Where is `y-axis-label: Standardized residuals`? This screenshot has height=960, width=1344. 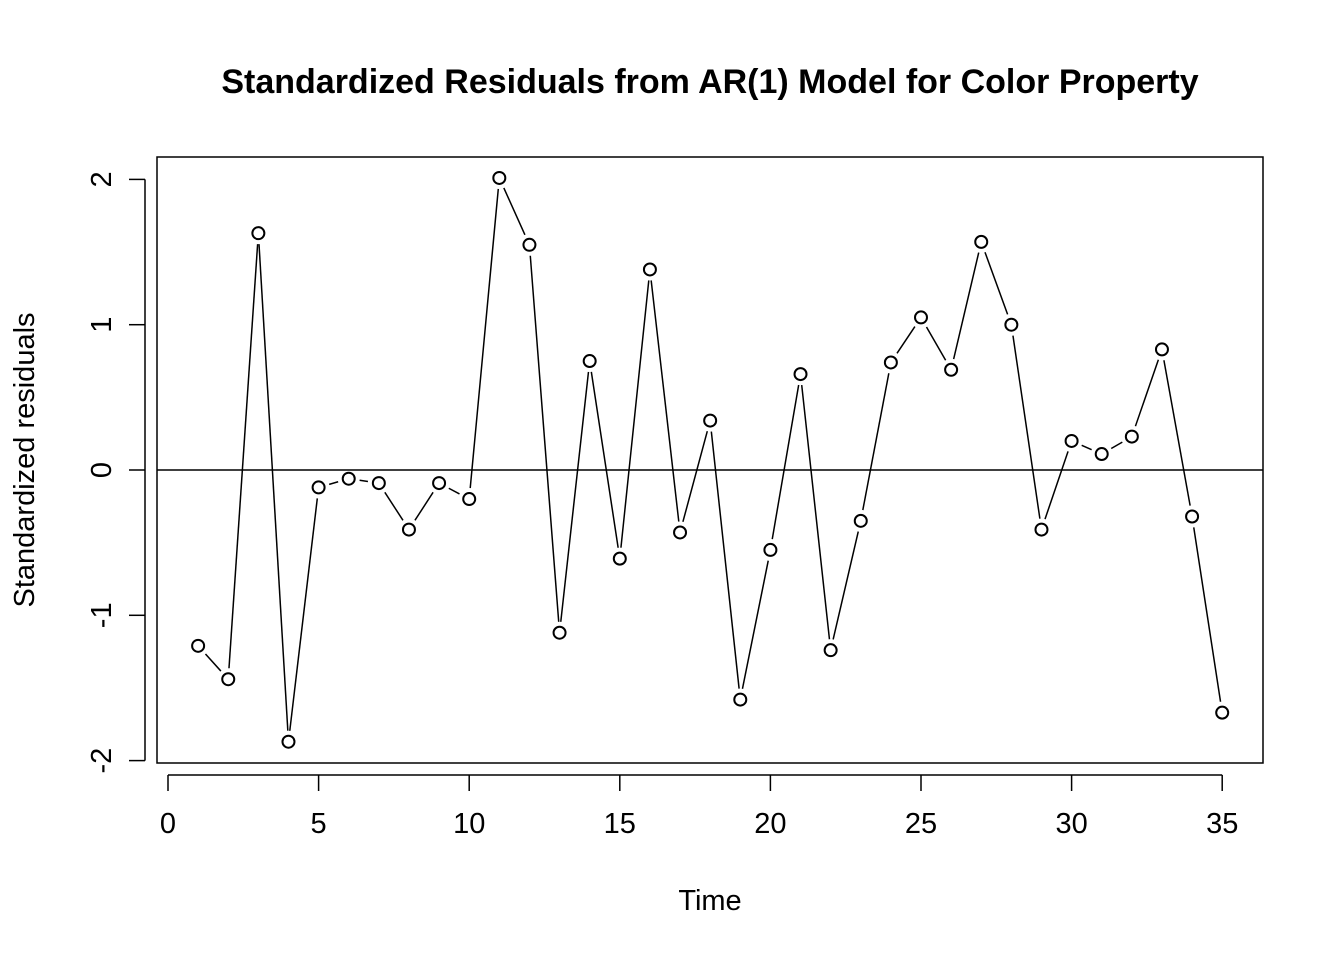
y-axis-label: Standardized residuals is located at coordinates (25, 459).